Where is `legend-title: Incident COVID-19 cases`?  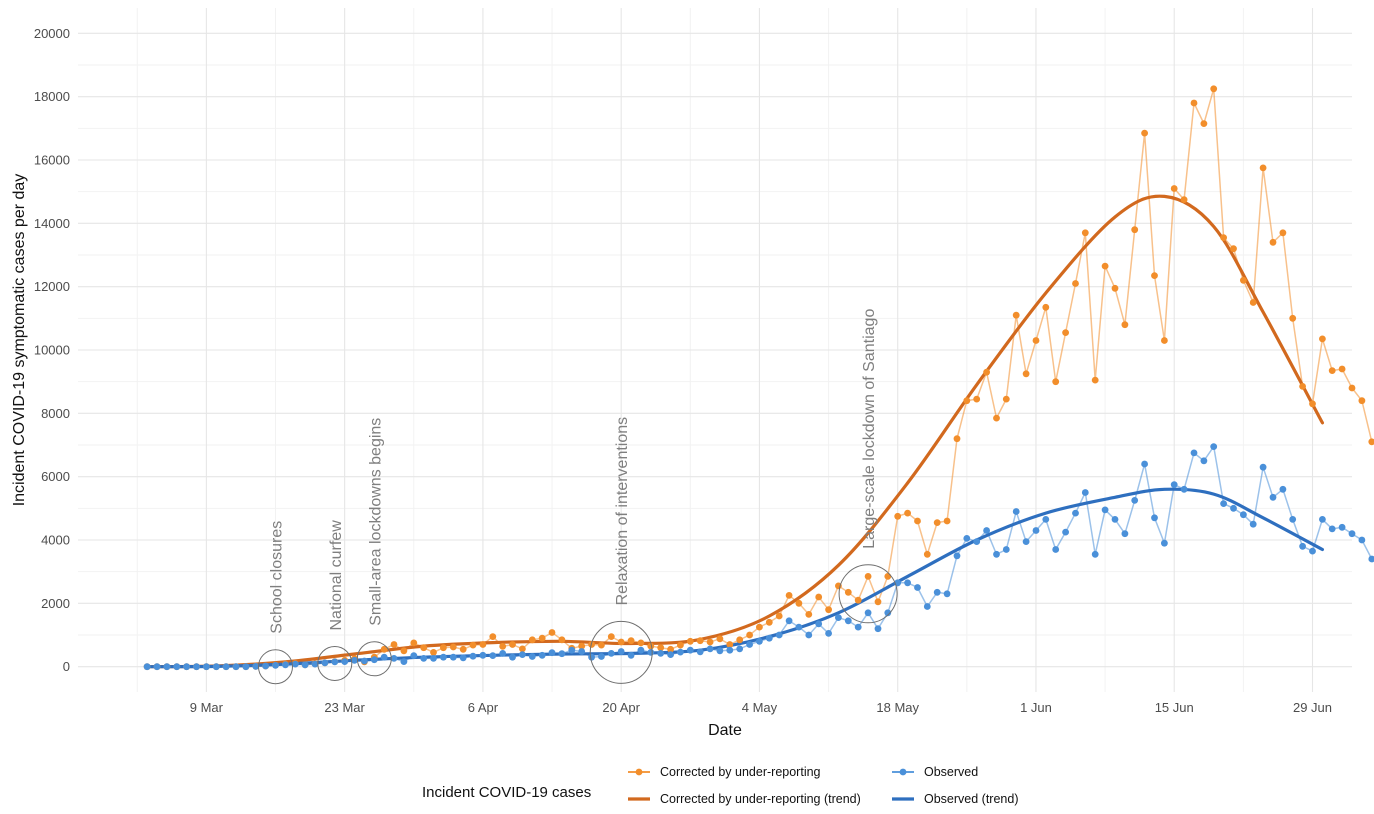 legend-title: Incident COVID-19 cases is located at coordinates (506, 792).